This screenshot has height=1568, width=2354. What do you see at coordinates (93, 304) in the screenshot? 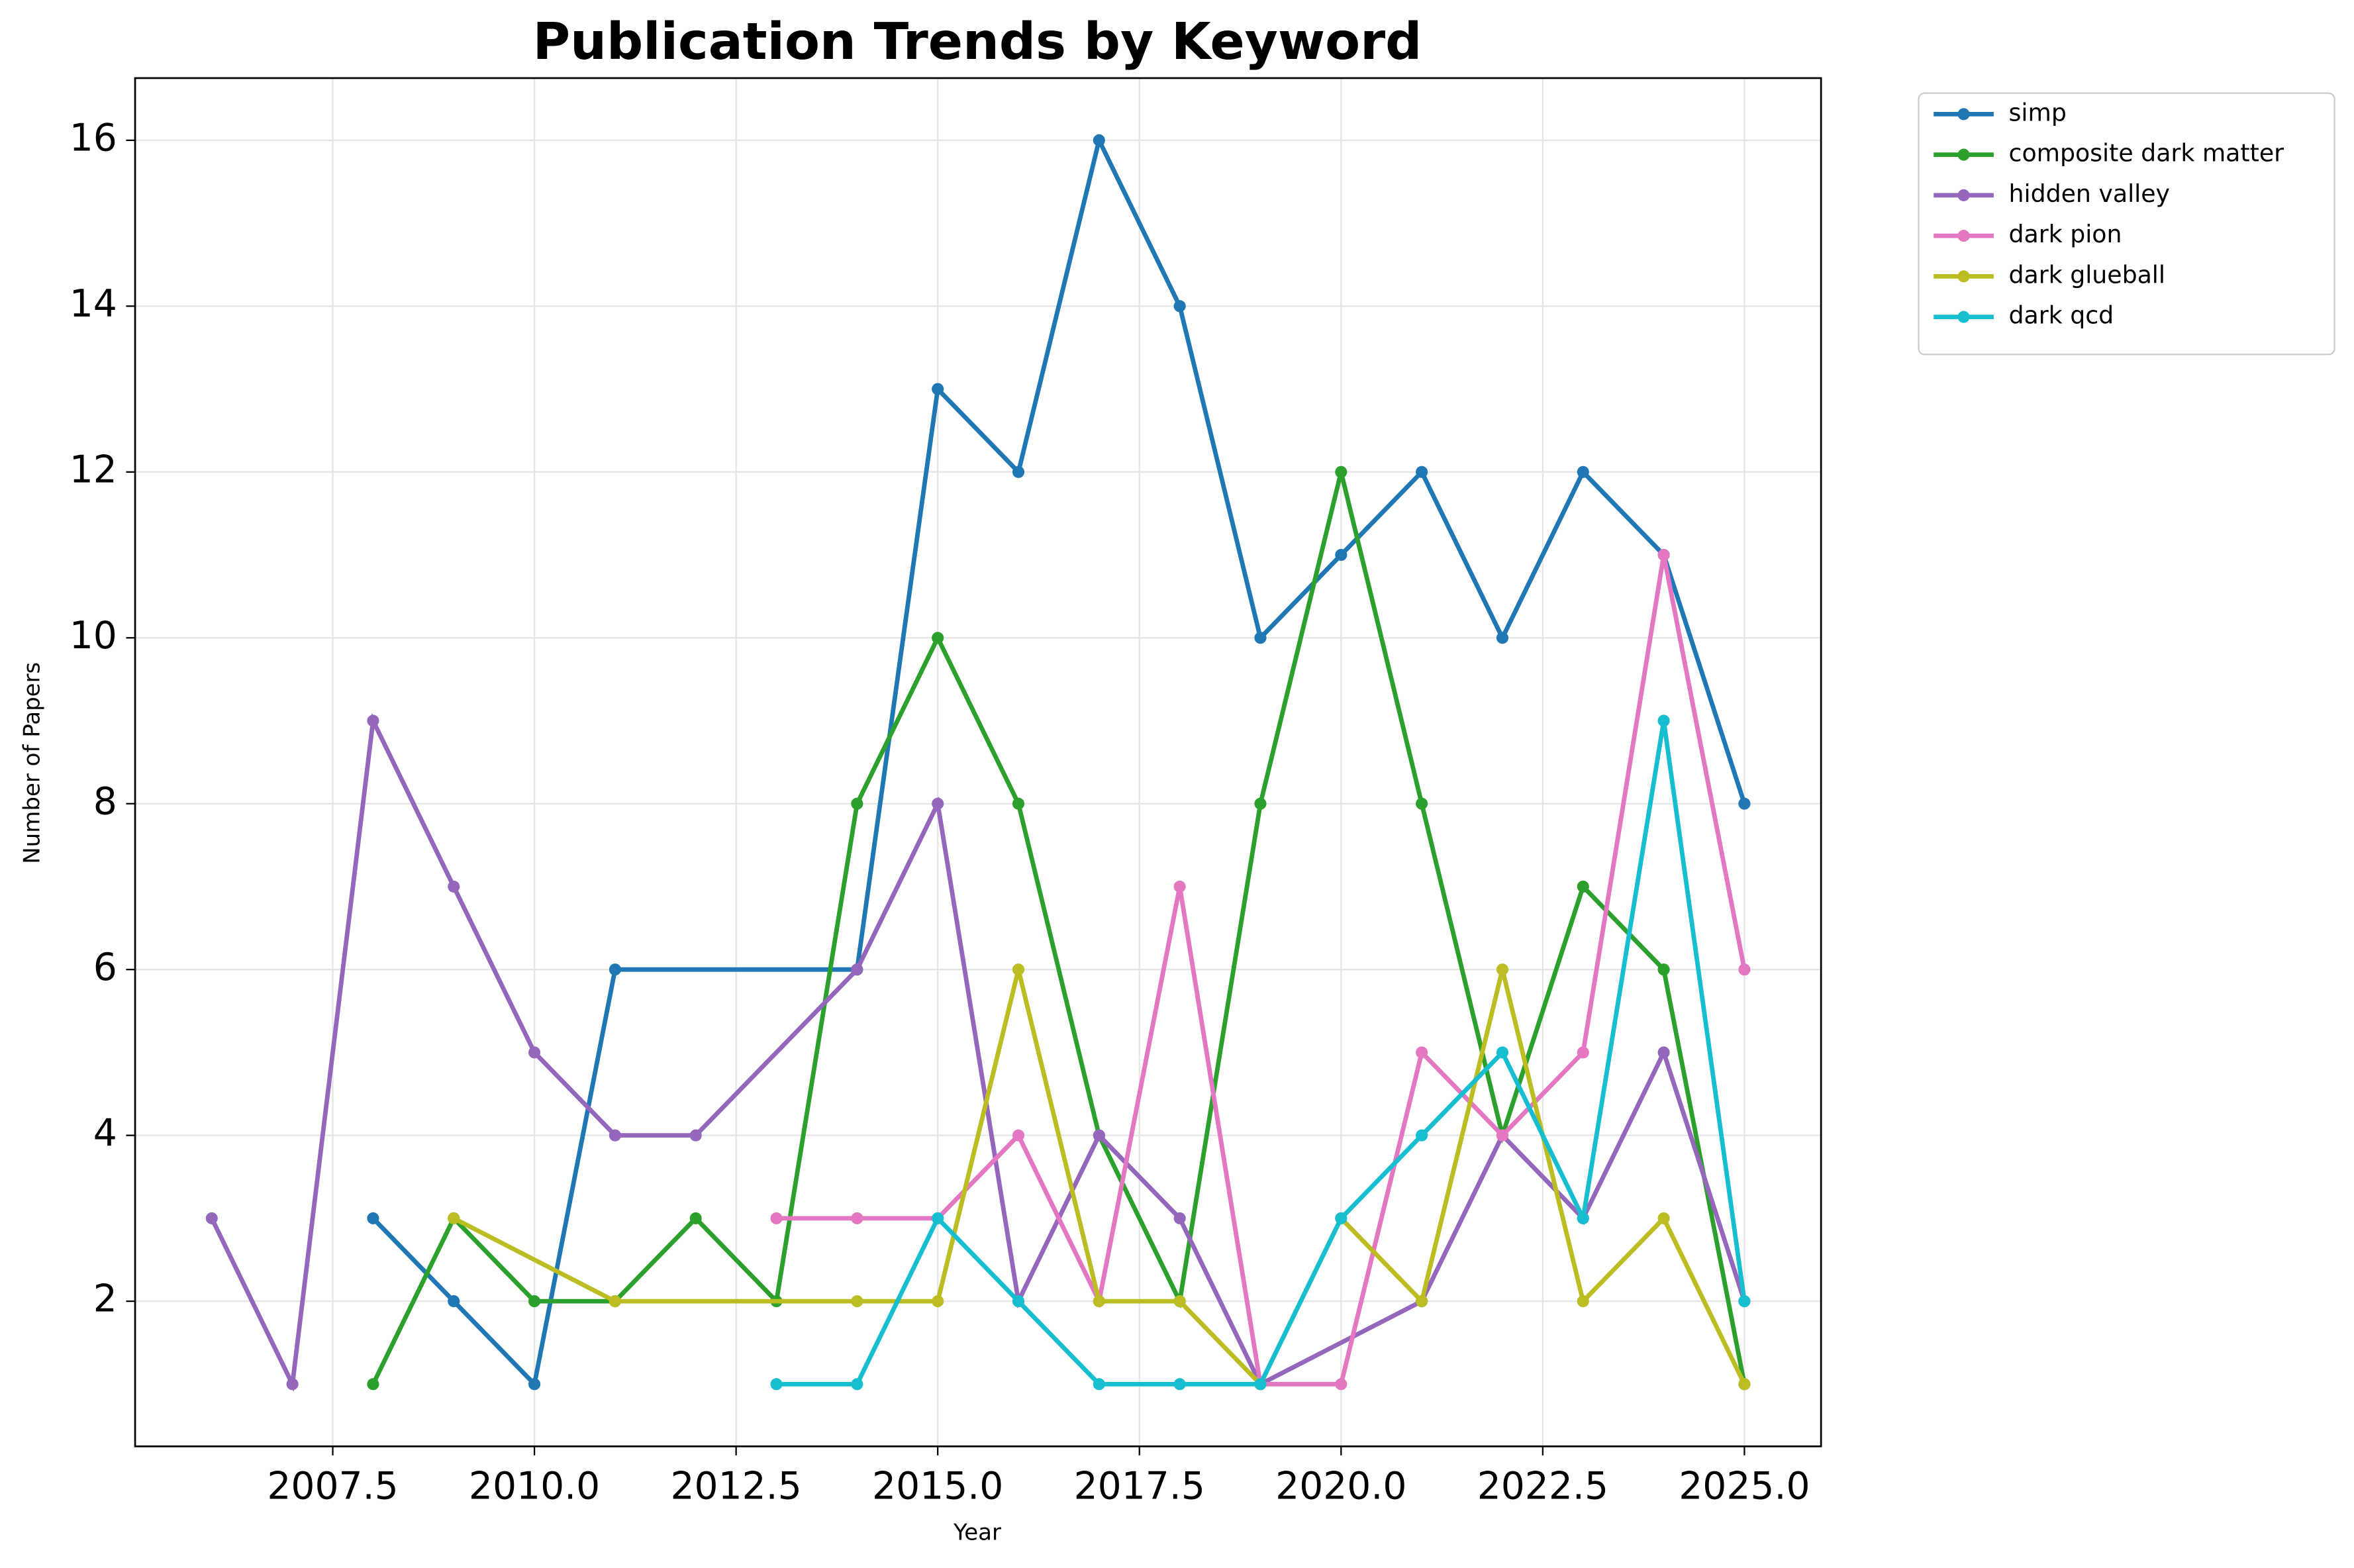
I see `y-tick-label: 14` at bounding box center [93, 304].